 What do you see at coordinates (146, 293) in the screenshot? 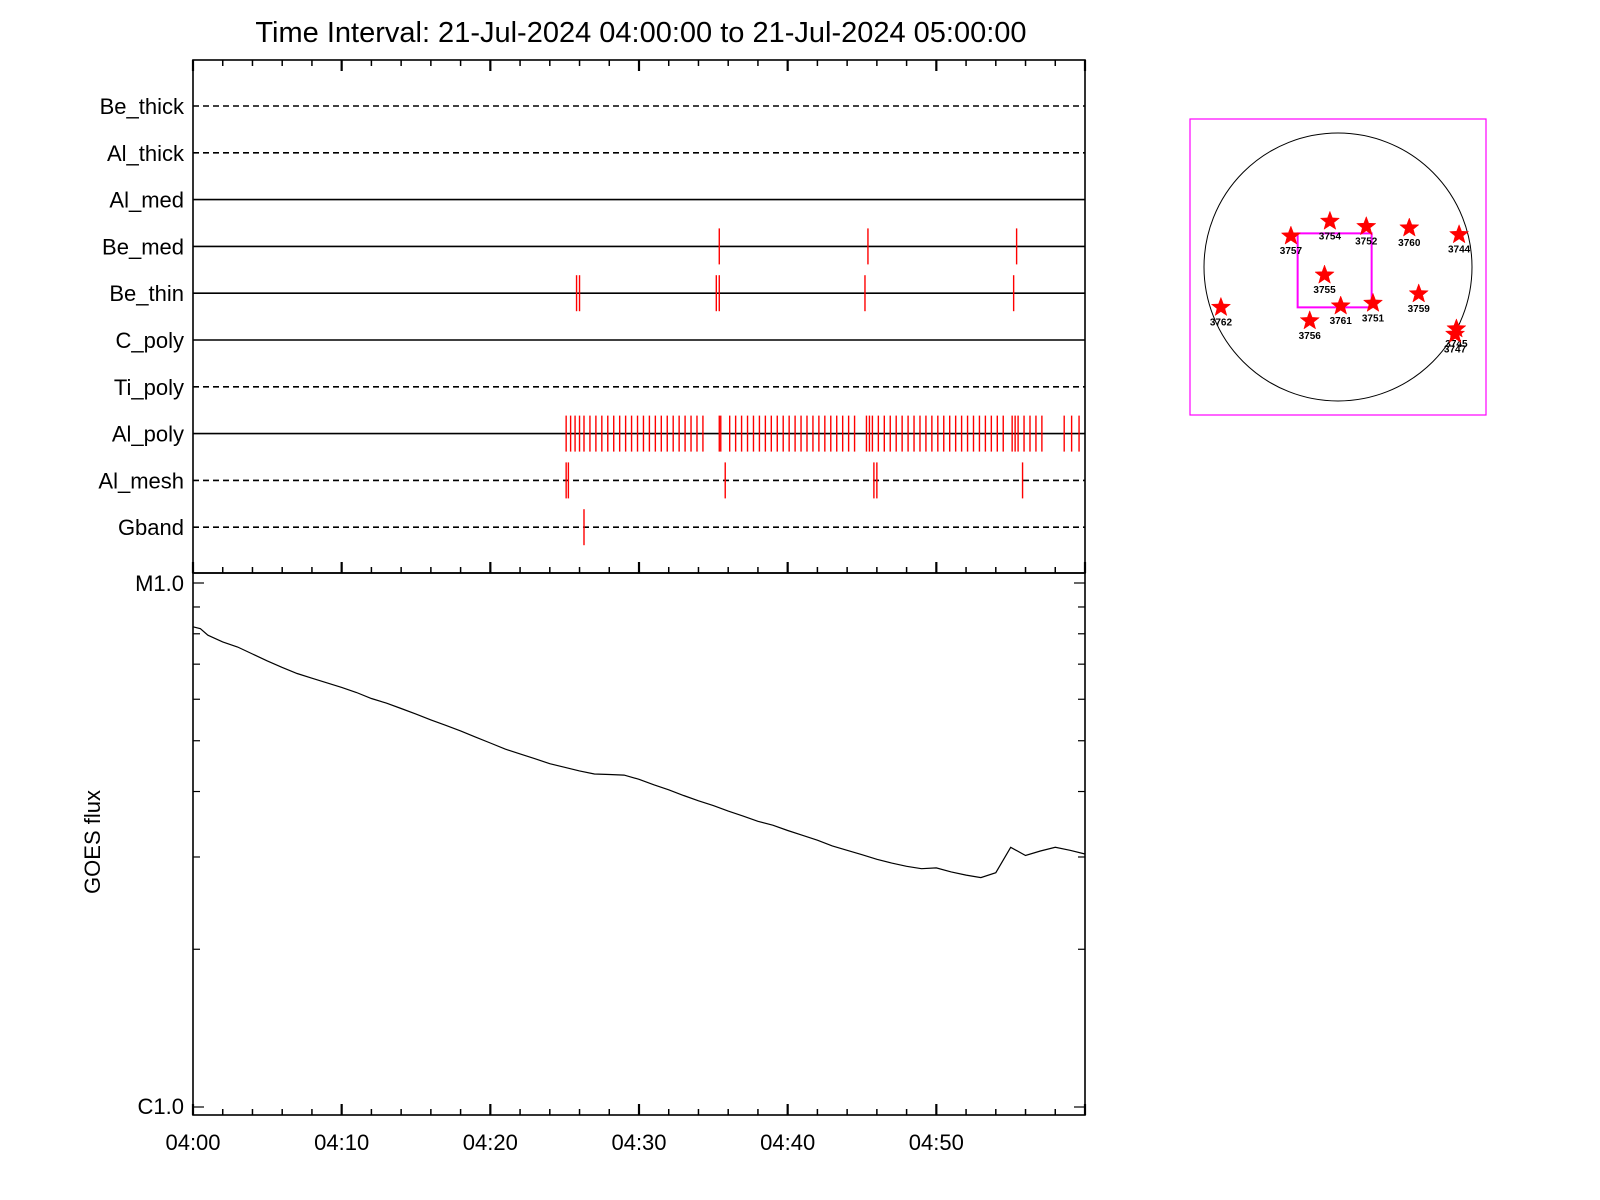
I see `channel-label: Be_thin` at bounding box center [146, 293].